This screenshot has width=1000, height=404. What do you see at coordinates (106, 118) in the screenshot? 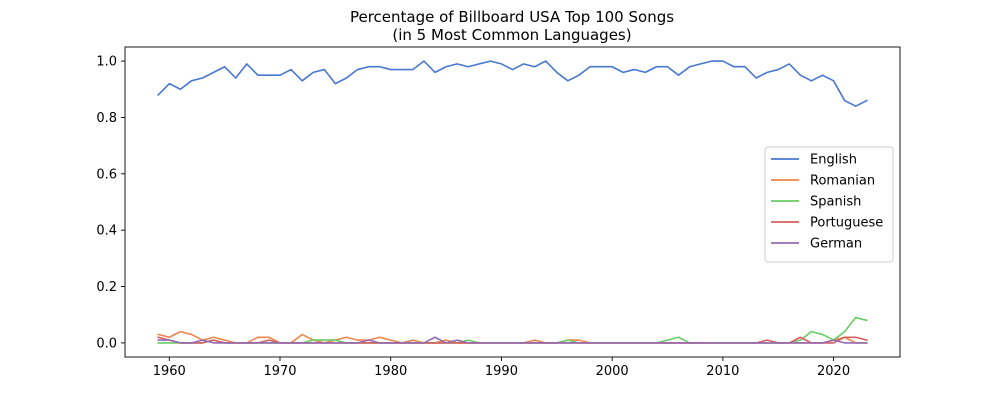
I see `y-tick-label: 0.8` at bounding box center [106, 118].